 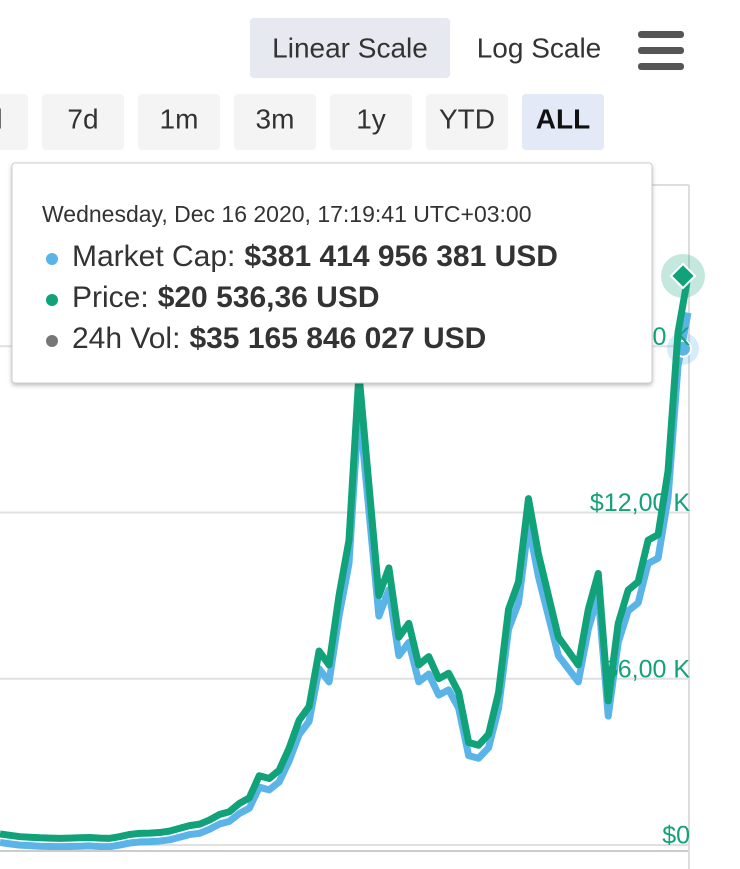 What do you see at coordinates (467, 118) in the screenshot?
I see `button-label: YTD` at bounding box center [467, 118].